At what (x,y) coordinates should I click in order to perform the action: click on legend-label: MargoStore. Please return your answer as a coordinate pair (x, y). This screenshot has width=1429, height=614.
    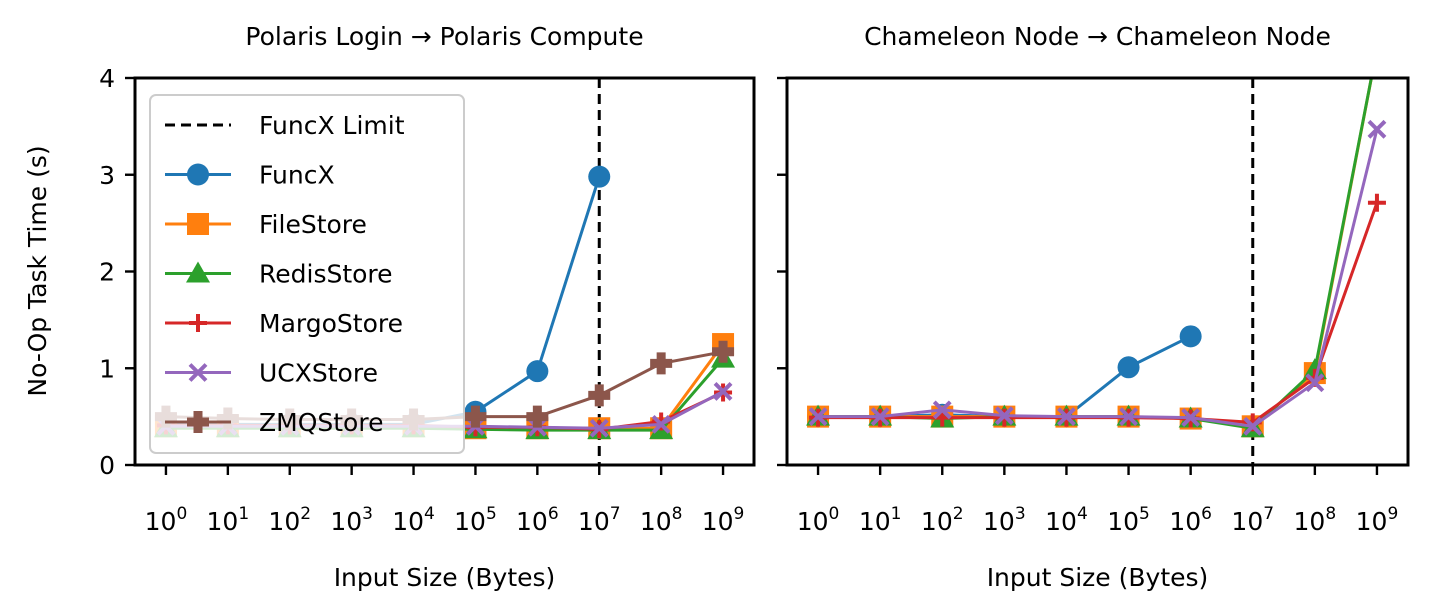
    Looking at the image, I should click on (331, 323).